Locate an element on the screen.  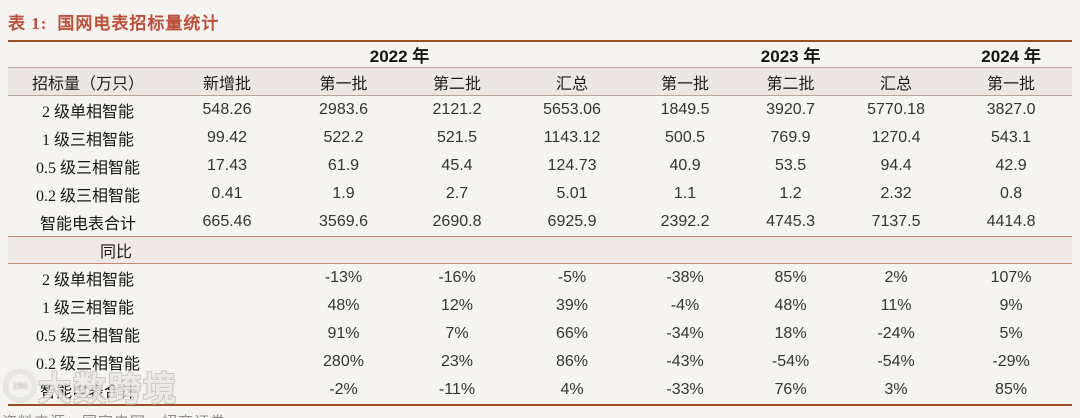
row-label: 0.2 级三相智能 is located at coordinates (87, 196).